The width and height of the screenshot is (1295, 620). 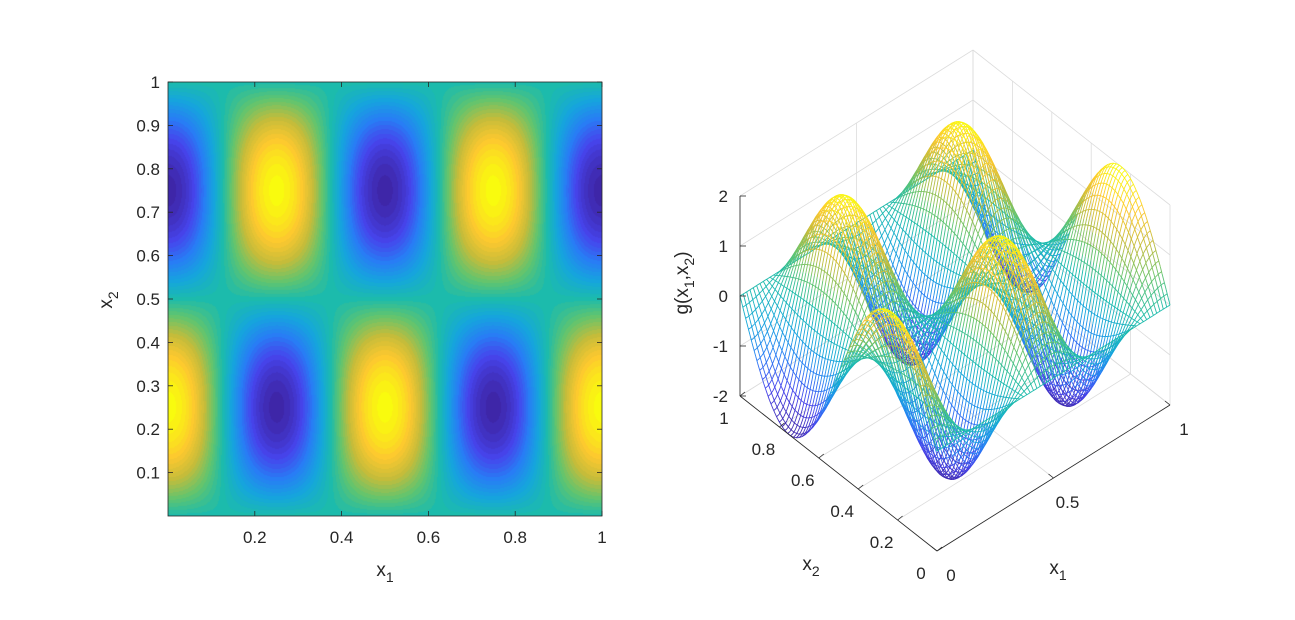 I want to click on heatmap-x-tick-label: 1, so click(x=601, y=537).